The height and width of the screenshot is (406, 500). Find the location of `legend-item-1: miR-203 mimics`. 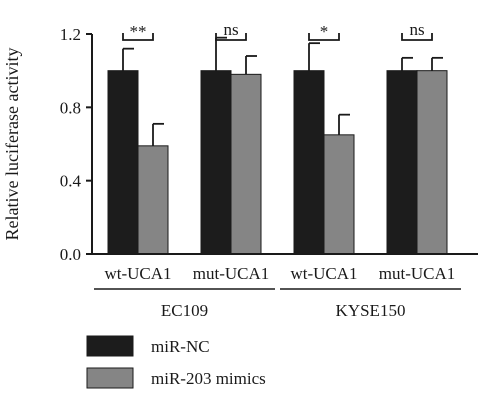

legend-item-1: miR-203 mimics is located at coordinates (176, 378).